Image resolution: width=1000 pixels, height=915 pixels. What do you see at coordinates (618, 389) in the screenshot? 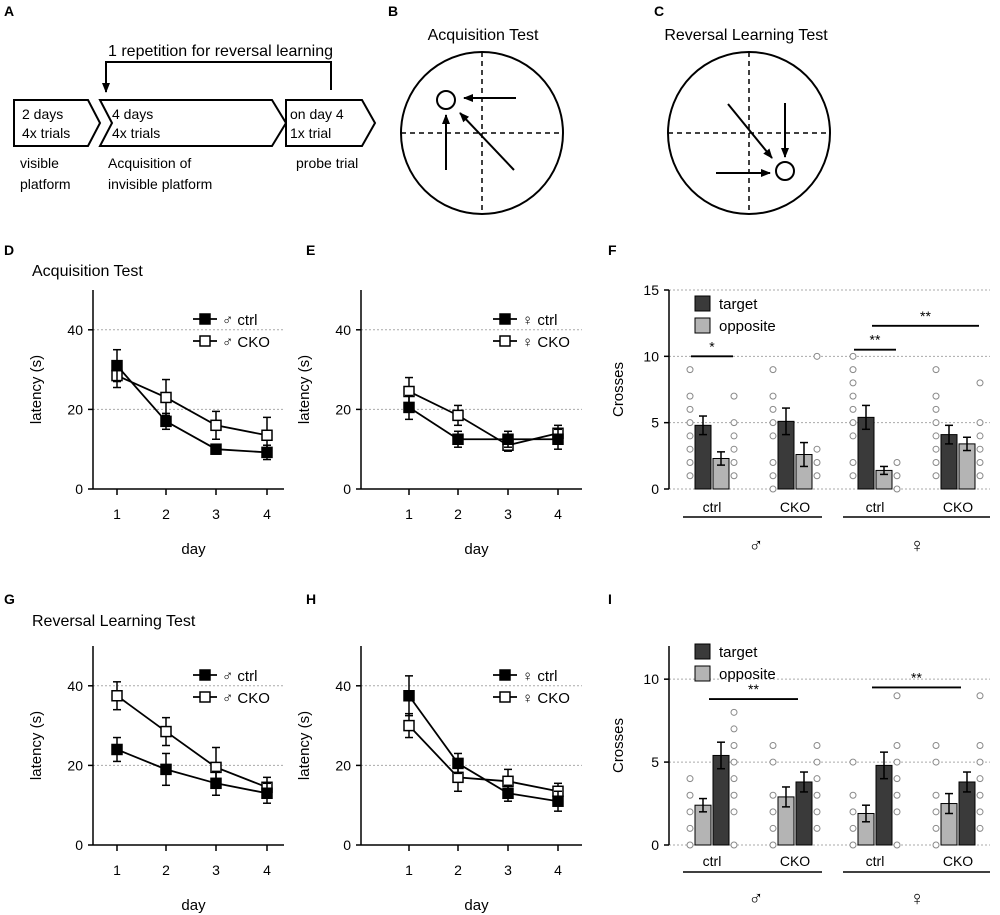
I see `y-axis-label: Crosses` at bounding box center [618, 389].